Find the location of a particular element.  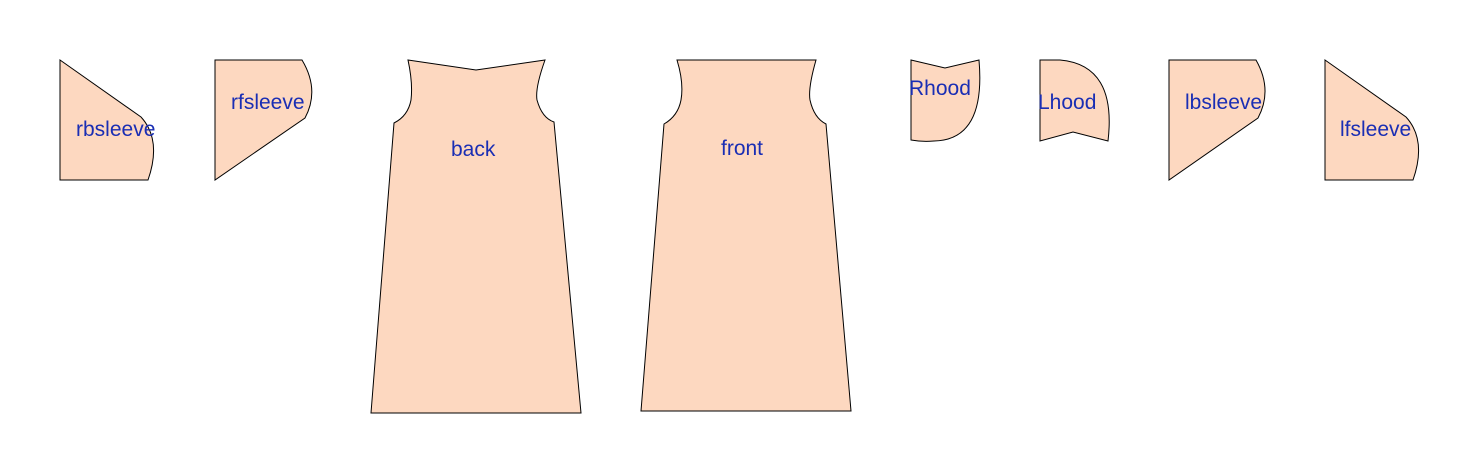

piece-rhood: Rhood is located at coordinates (945, 100).